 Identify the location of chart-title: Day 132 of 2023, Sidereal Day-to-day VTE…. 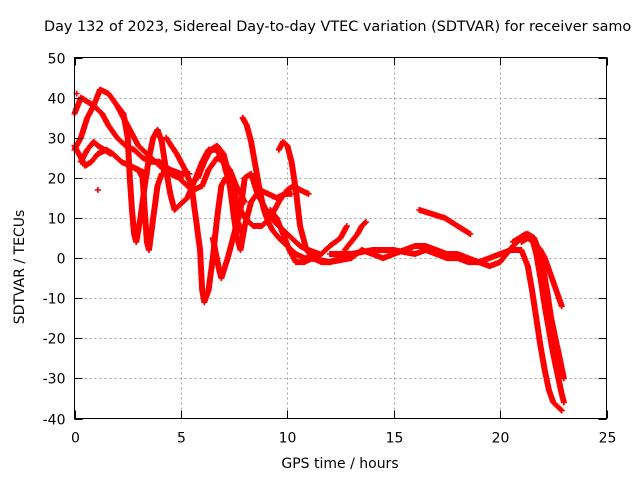
(338, 27).